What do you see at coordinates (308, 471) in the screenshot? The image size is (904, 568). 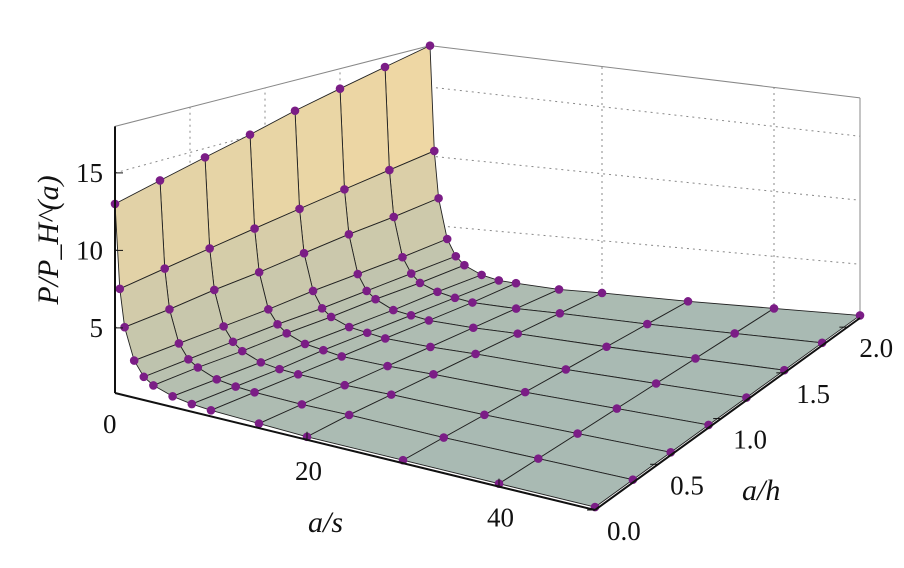 I see `x-tick-label: 20` at bounding box center [308, 471].